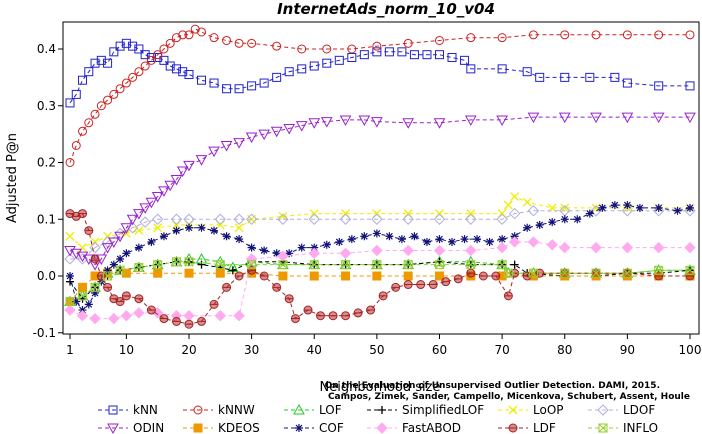 This screenshot has width=702, height=434. Describe the element at coordinates (376, 350) in the screenshot. I see `x-tick-label: 50` at that location.